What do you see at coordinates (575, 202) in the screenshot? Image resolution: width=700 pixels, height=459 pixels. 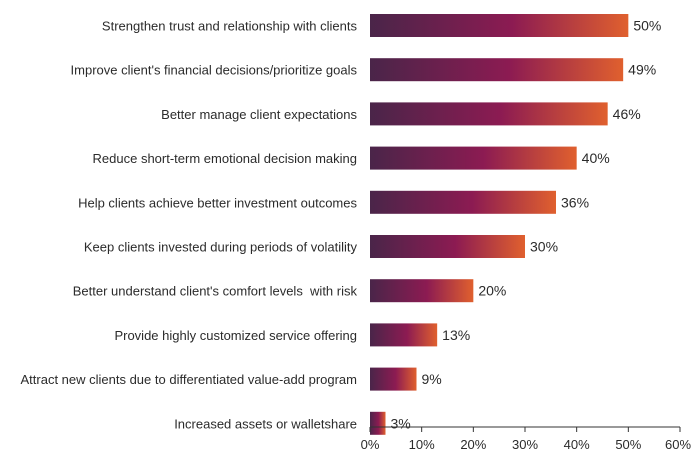 I see `value-label: 36%` at bounding box center [575, 202].